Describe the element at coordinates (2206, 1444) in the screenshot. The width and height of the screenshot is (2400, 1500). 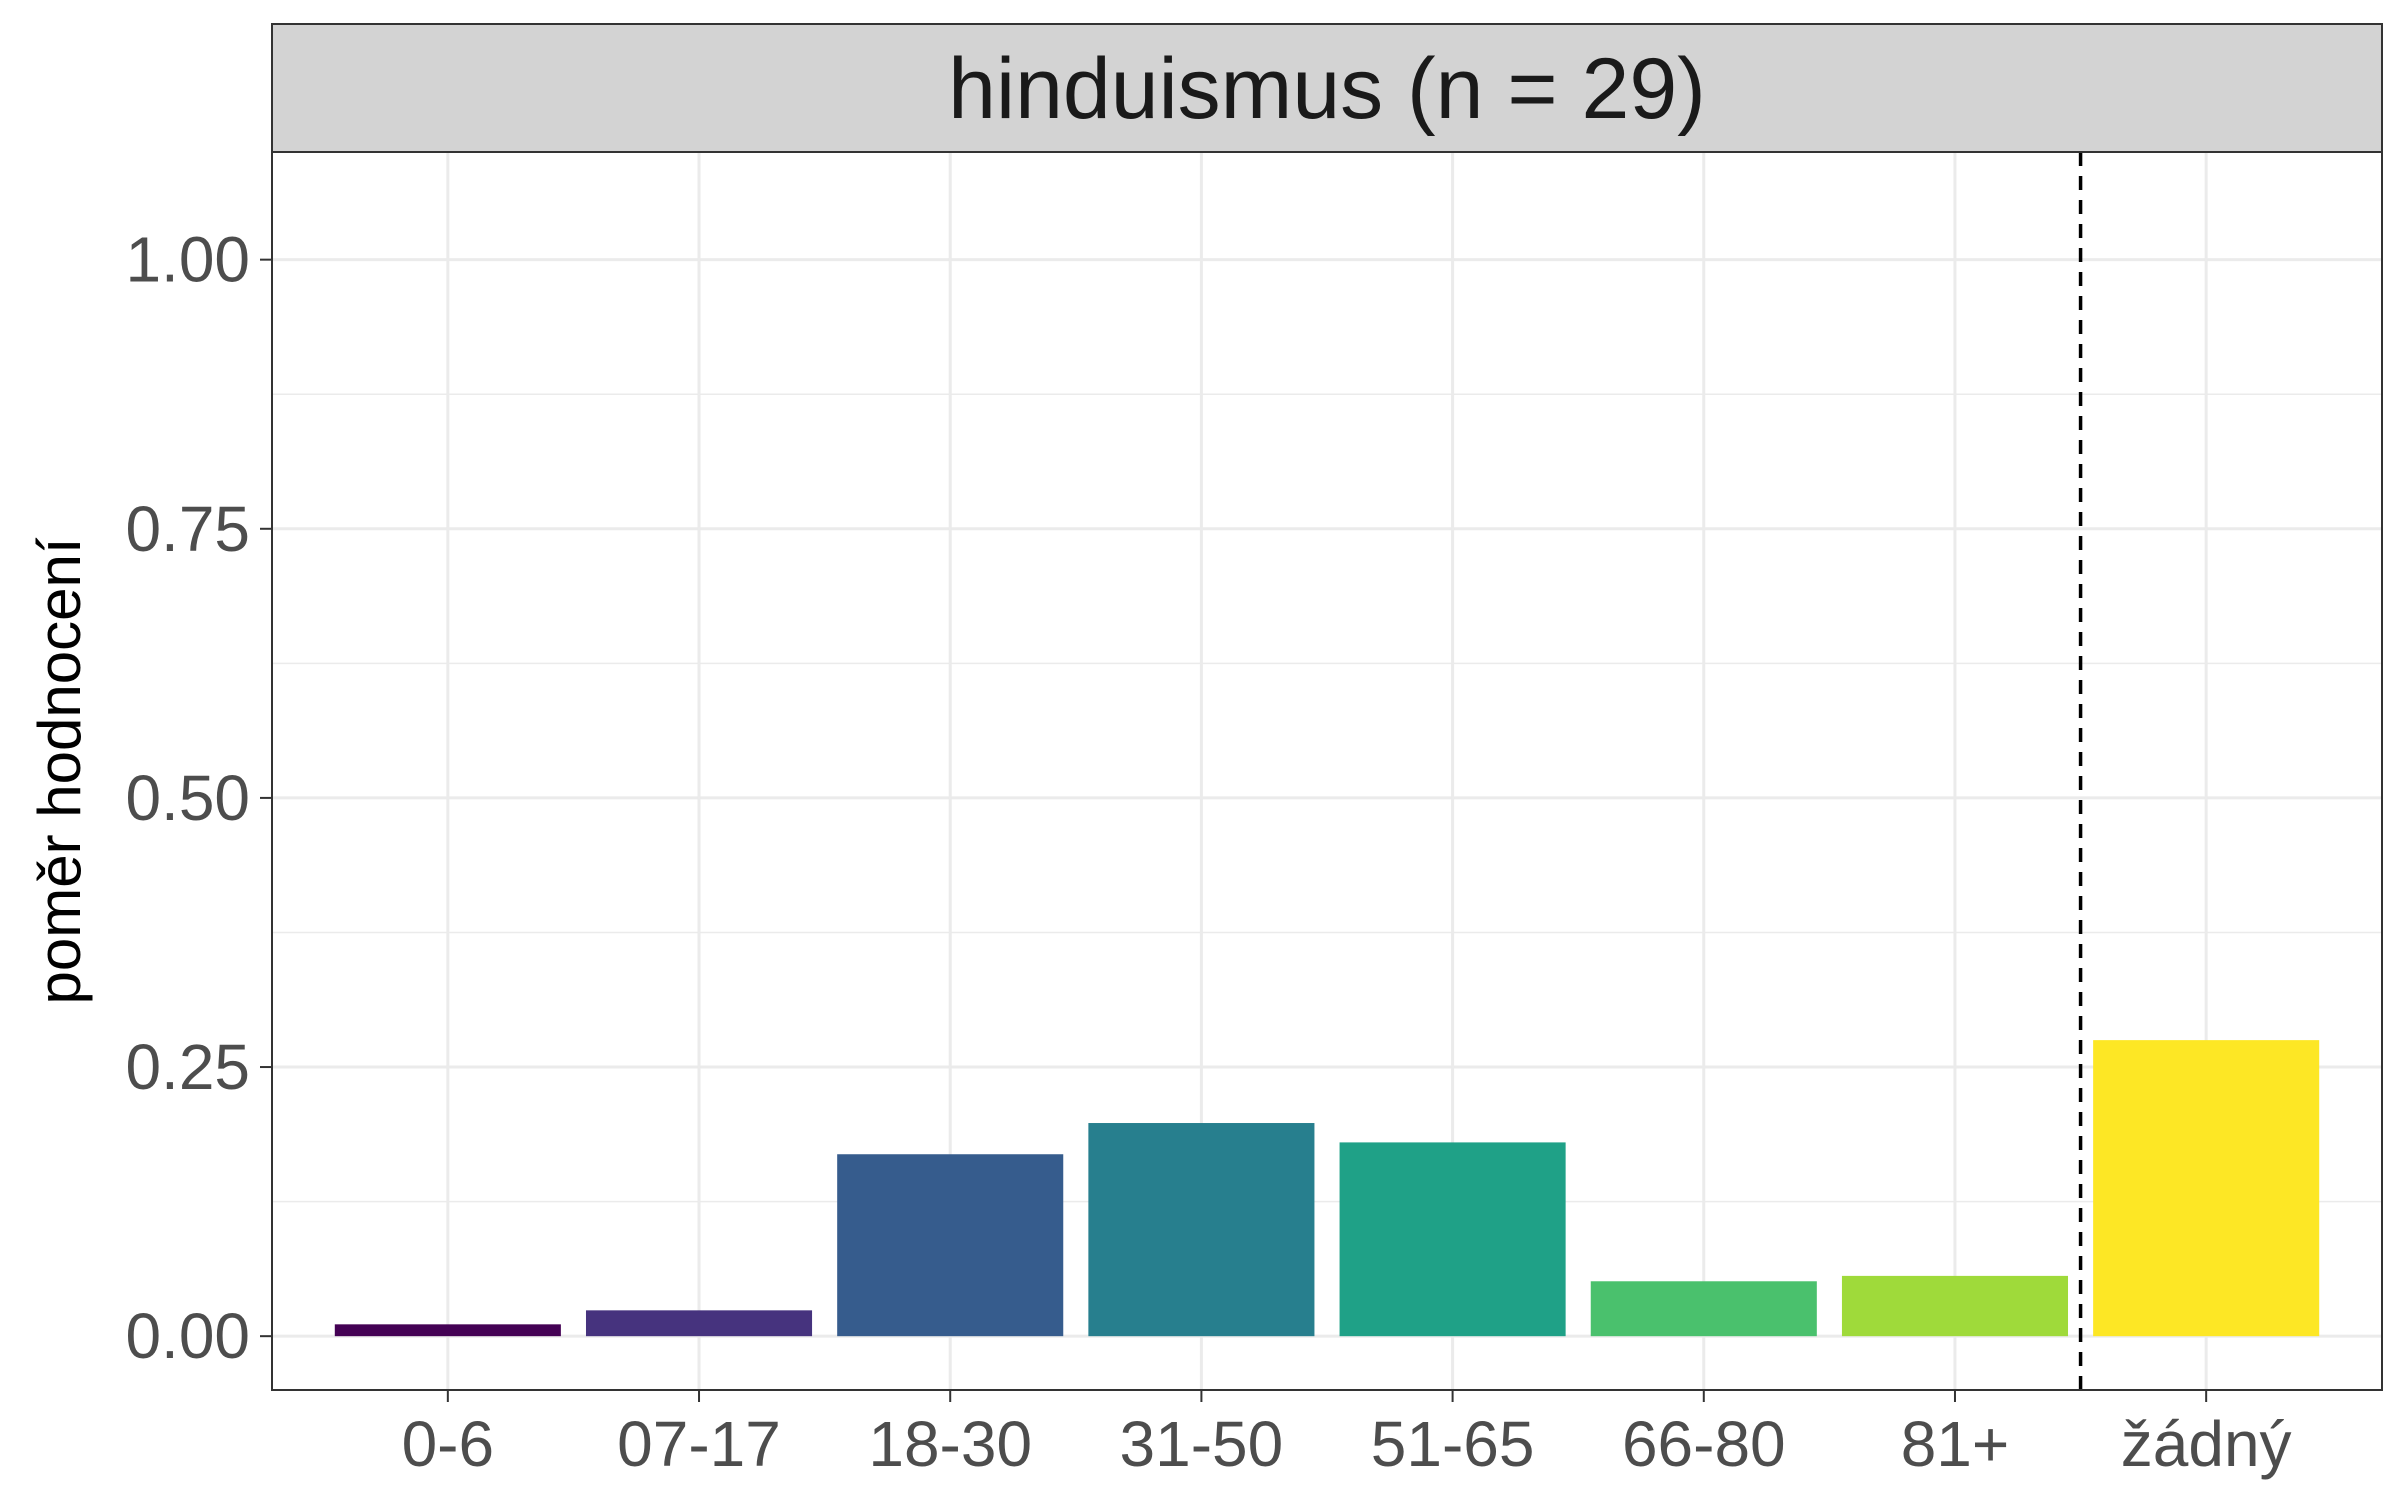
I see `x-tick-label: žádný` at that location.